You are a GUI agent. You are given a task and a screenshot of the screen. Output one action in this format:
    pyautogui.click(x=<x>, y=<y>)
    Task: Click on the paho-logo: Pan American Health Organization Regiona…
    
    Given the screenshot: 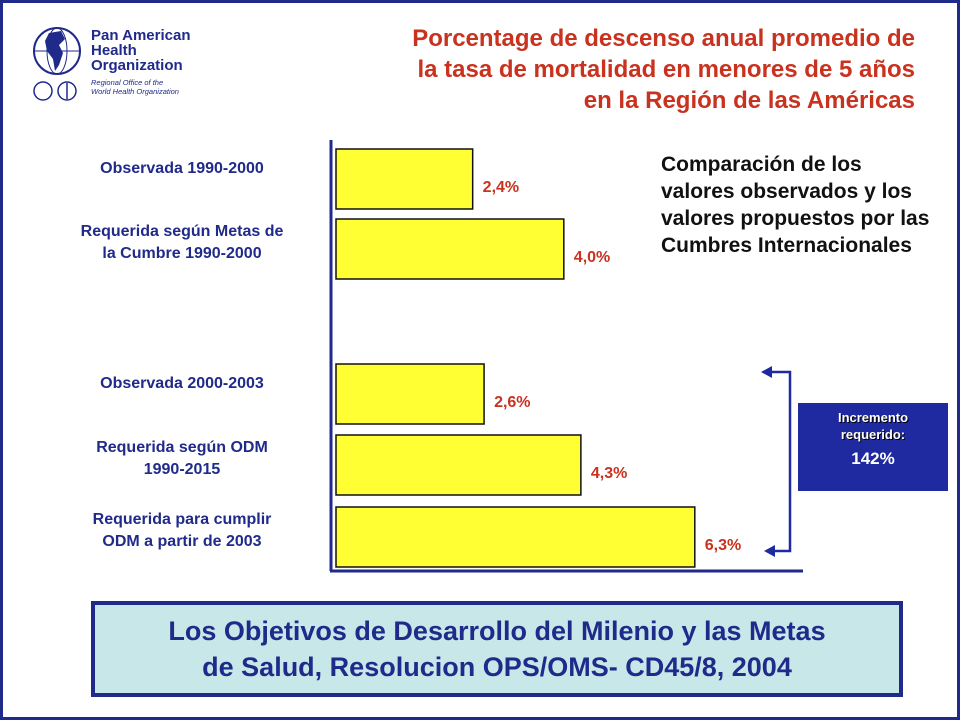 What is the action you would take?
    pyautogui.click(x=126, y=63)
    